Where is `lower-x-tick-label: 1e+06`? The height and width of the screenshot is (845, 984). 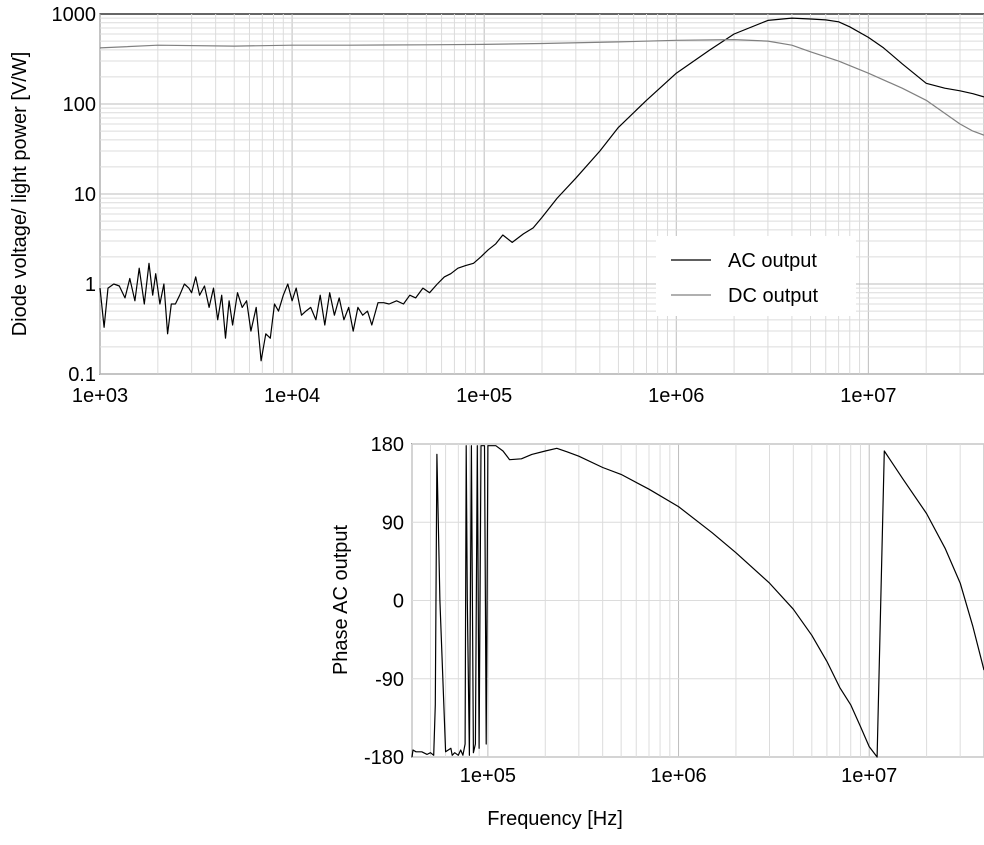
lower-x-tick-label: 1e+06 is located at coordinates (678, 776).